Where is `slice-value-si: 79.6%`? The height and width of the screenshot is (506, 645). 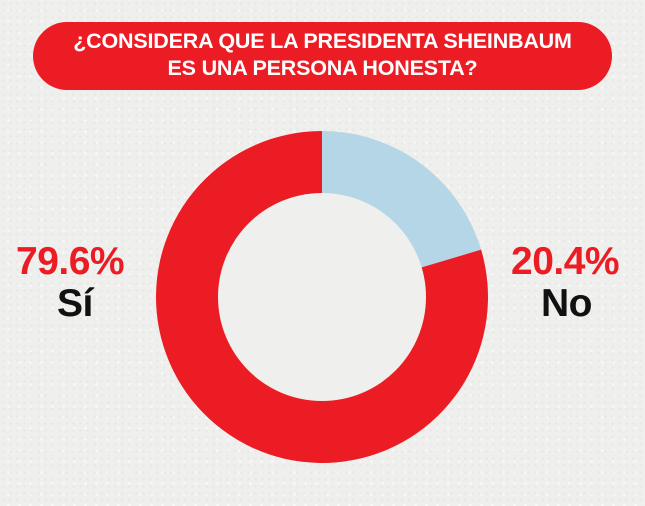
slice-value-si: 79.6% is located at coordinates (70, 261).